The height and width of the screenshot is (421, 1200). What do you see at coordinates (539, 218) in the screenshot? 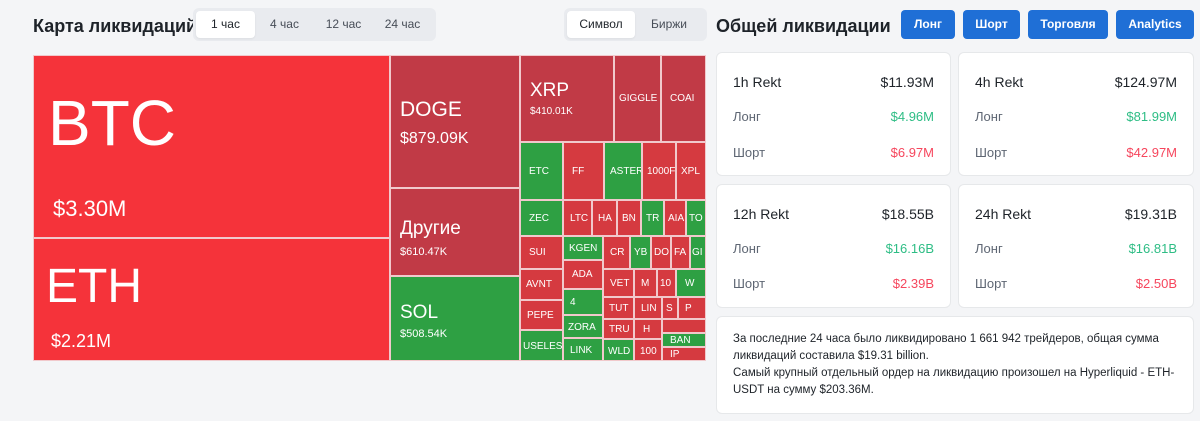
I see `cell-symbol: ZEC` at bounding box center [539, 218].